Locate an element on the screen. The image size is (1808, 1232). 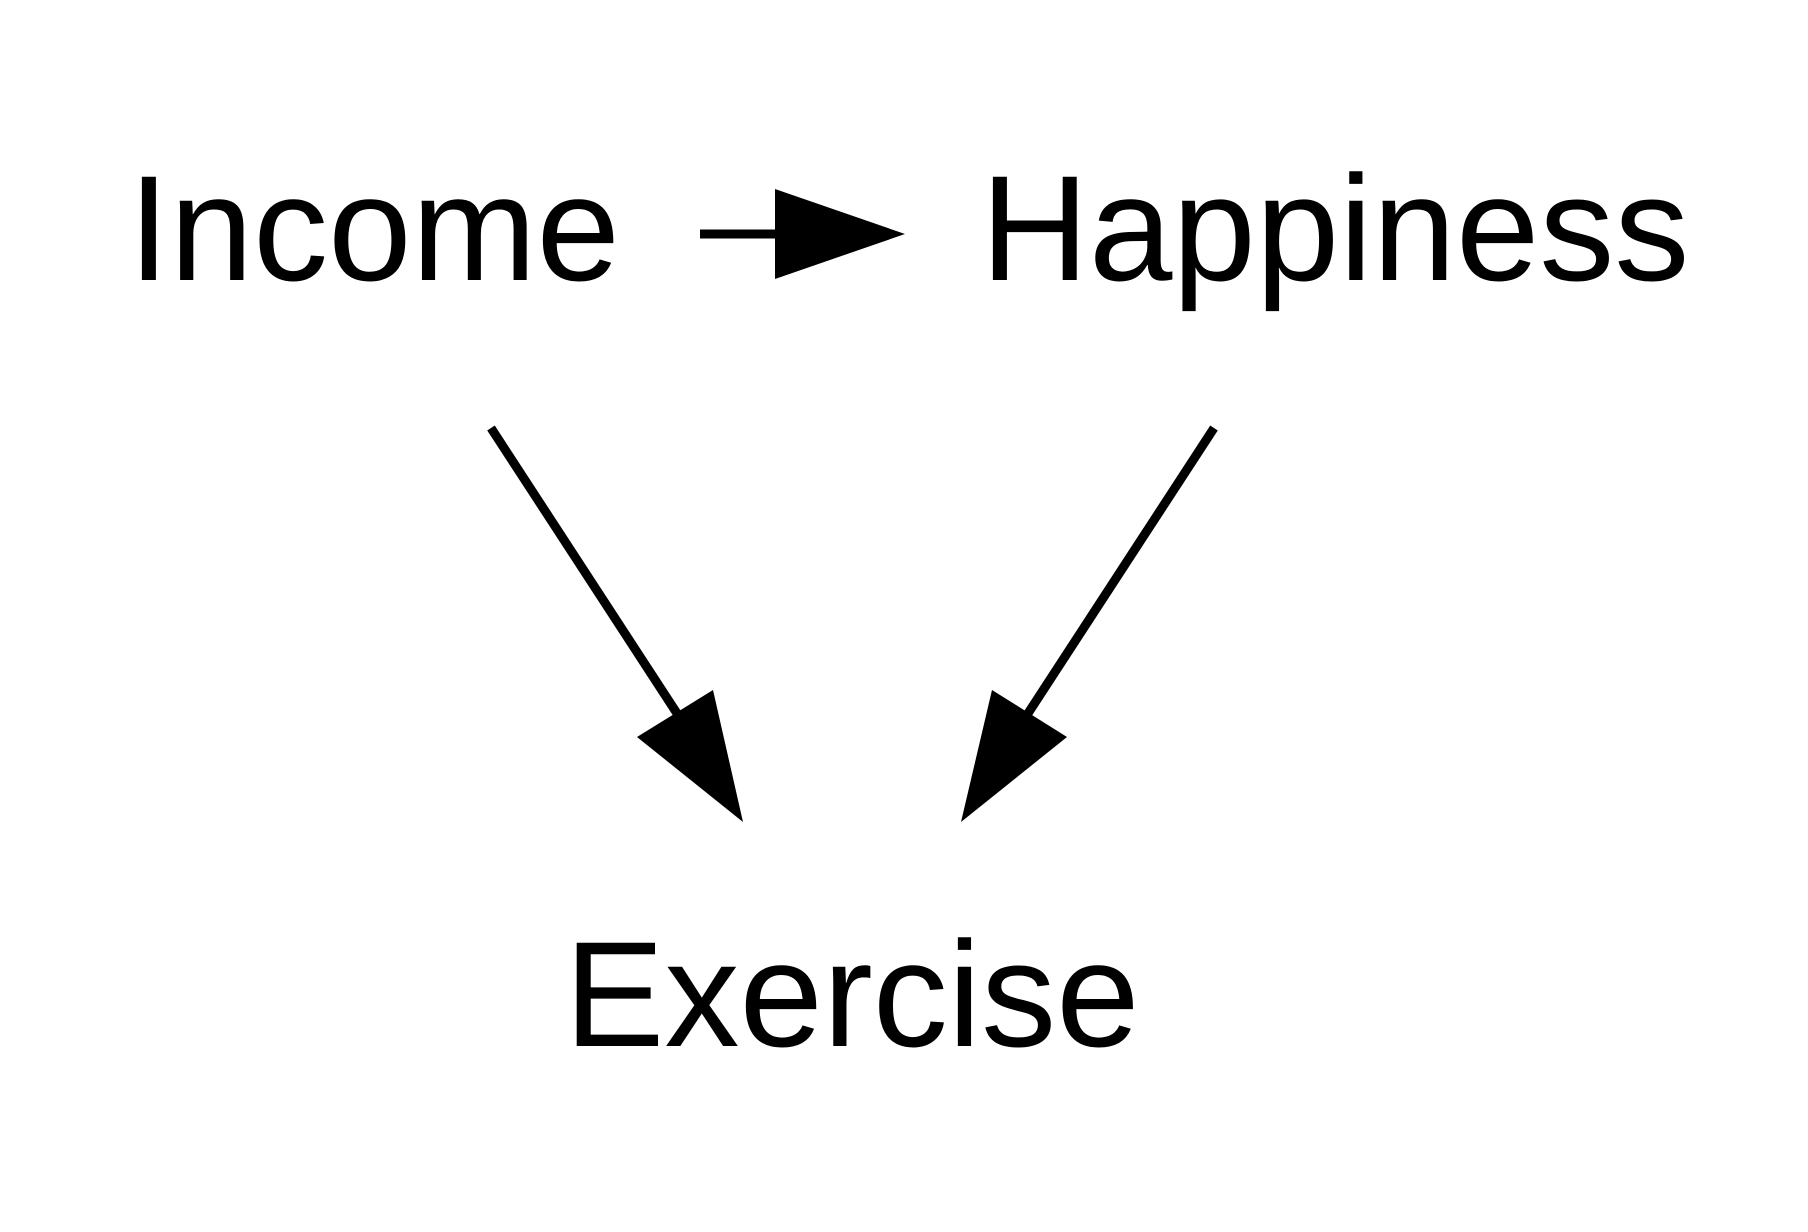
node-income: Income is located at coordinates (374, 228).